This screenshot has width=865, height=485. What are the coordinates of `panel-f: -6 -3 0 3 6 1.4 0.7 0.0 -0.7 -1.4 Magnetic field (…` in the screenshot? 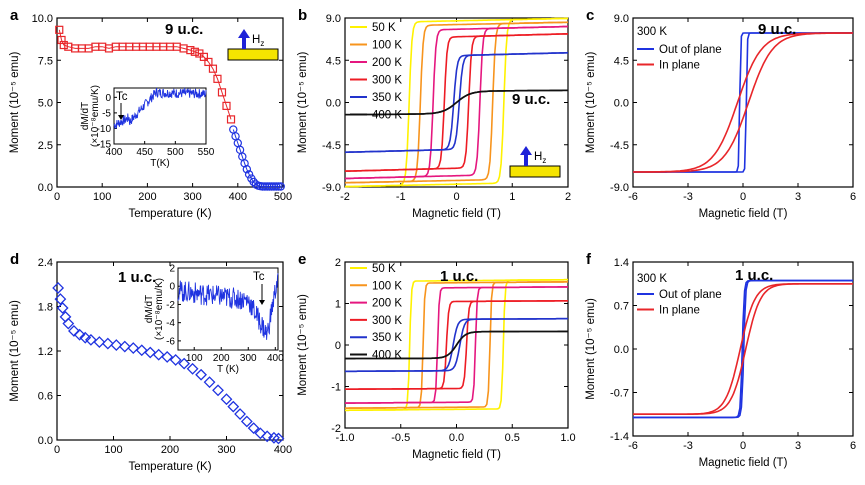 It's located at (720, 360).